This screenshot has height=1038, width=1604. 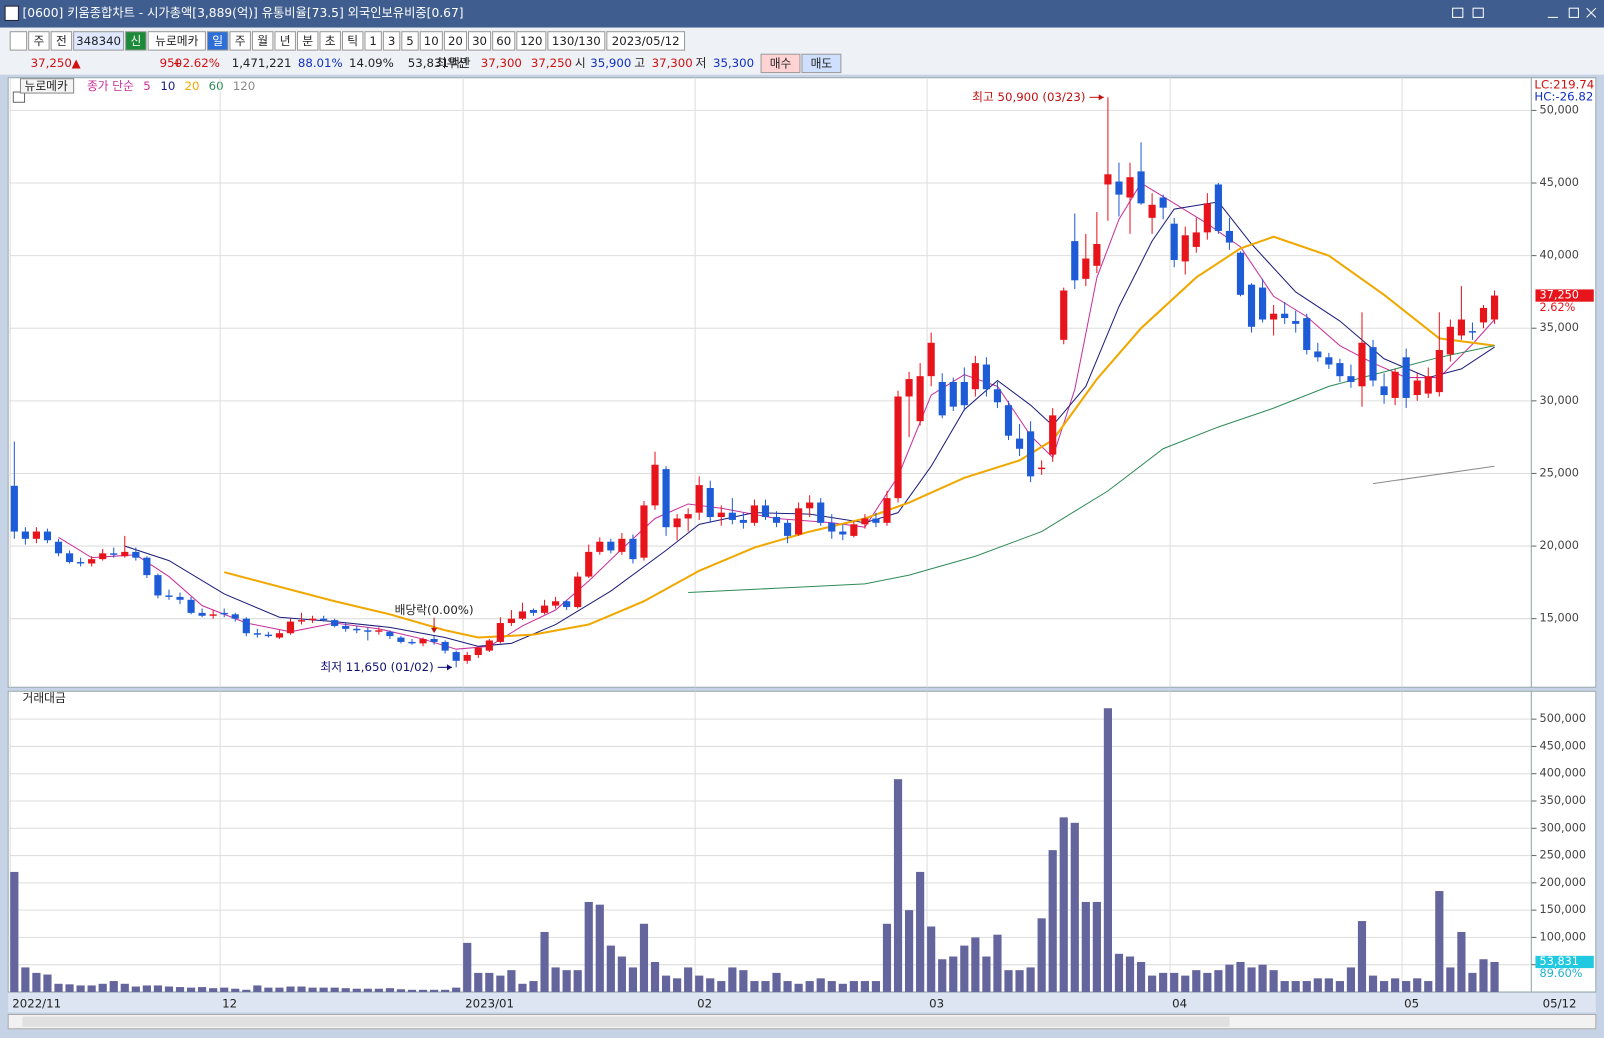 I want to click on scroll-thumb, so click(x=626, y=1021).